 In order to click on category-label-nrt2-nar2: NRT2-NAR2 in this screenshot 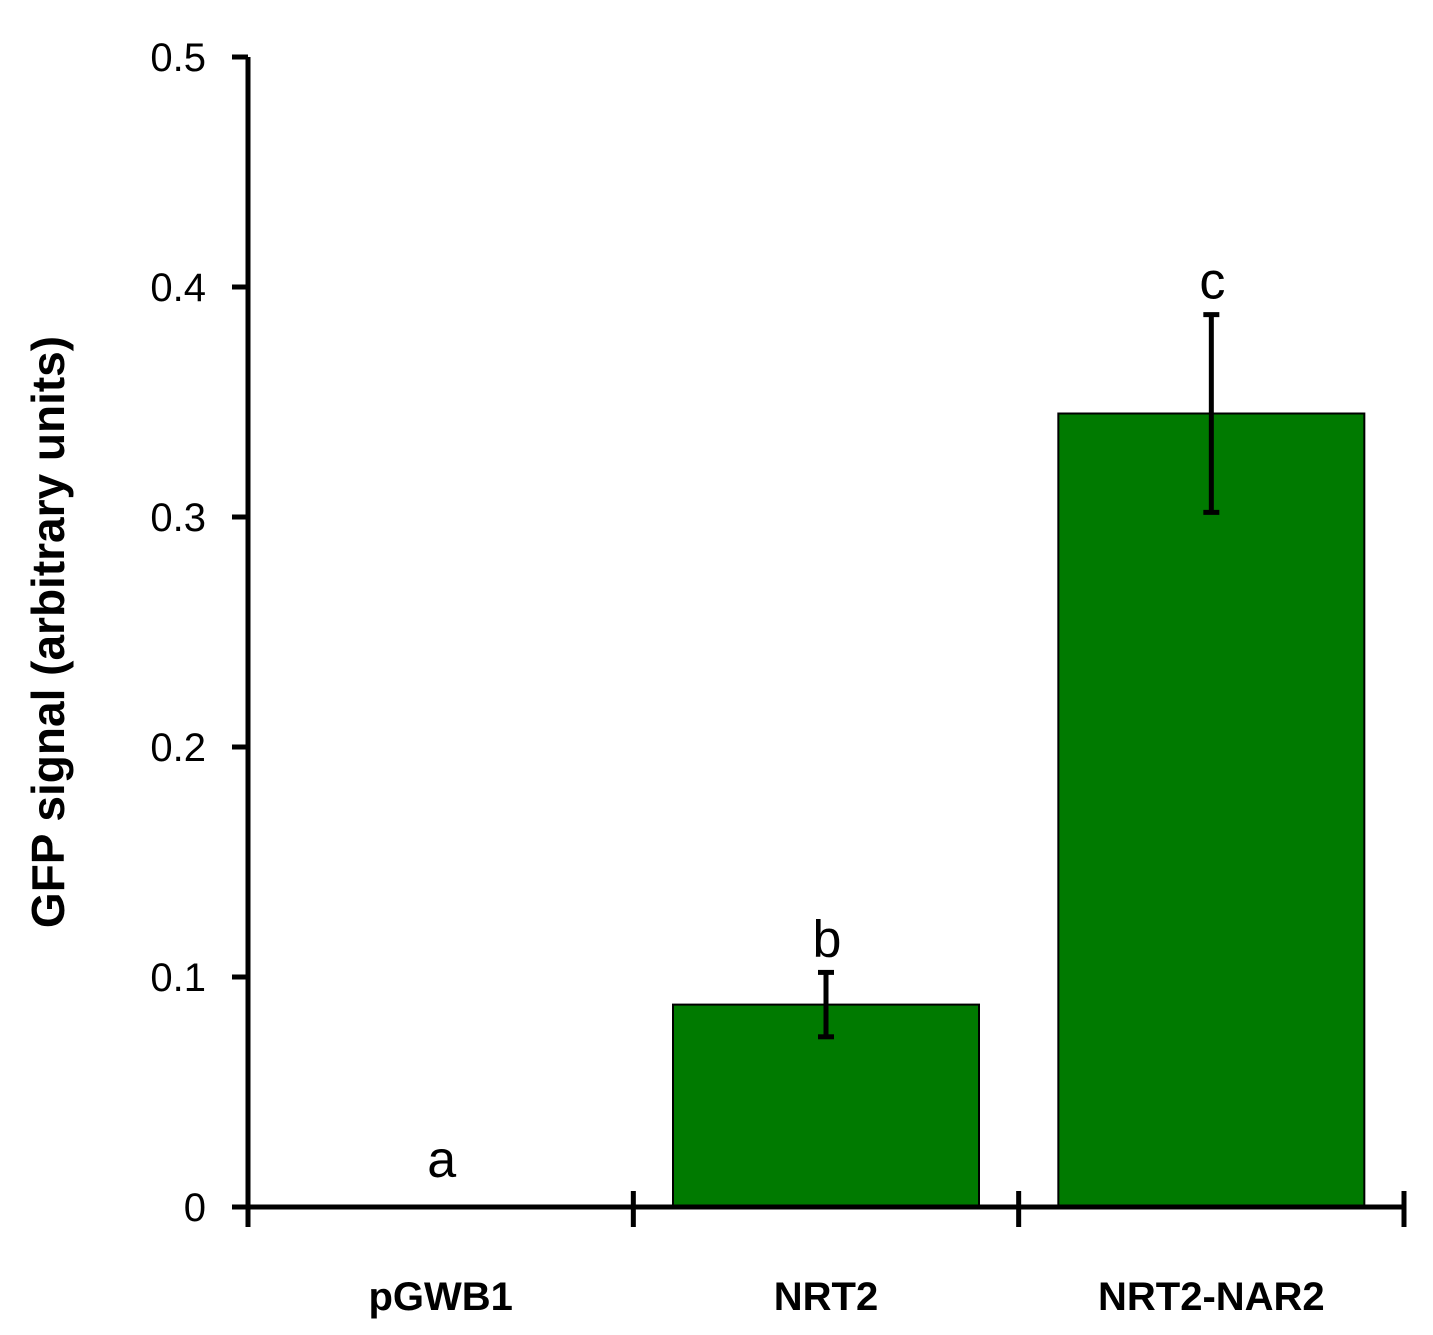, I will do `click(1211, 1297)`.